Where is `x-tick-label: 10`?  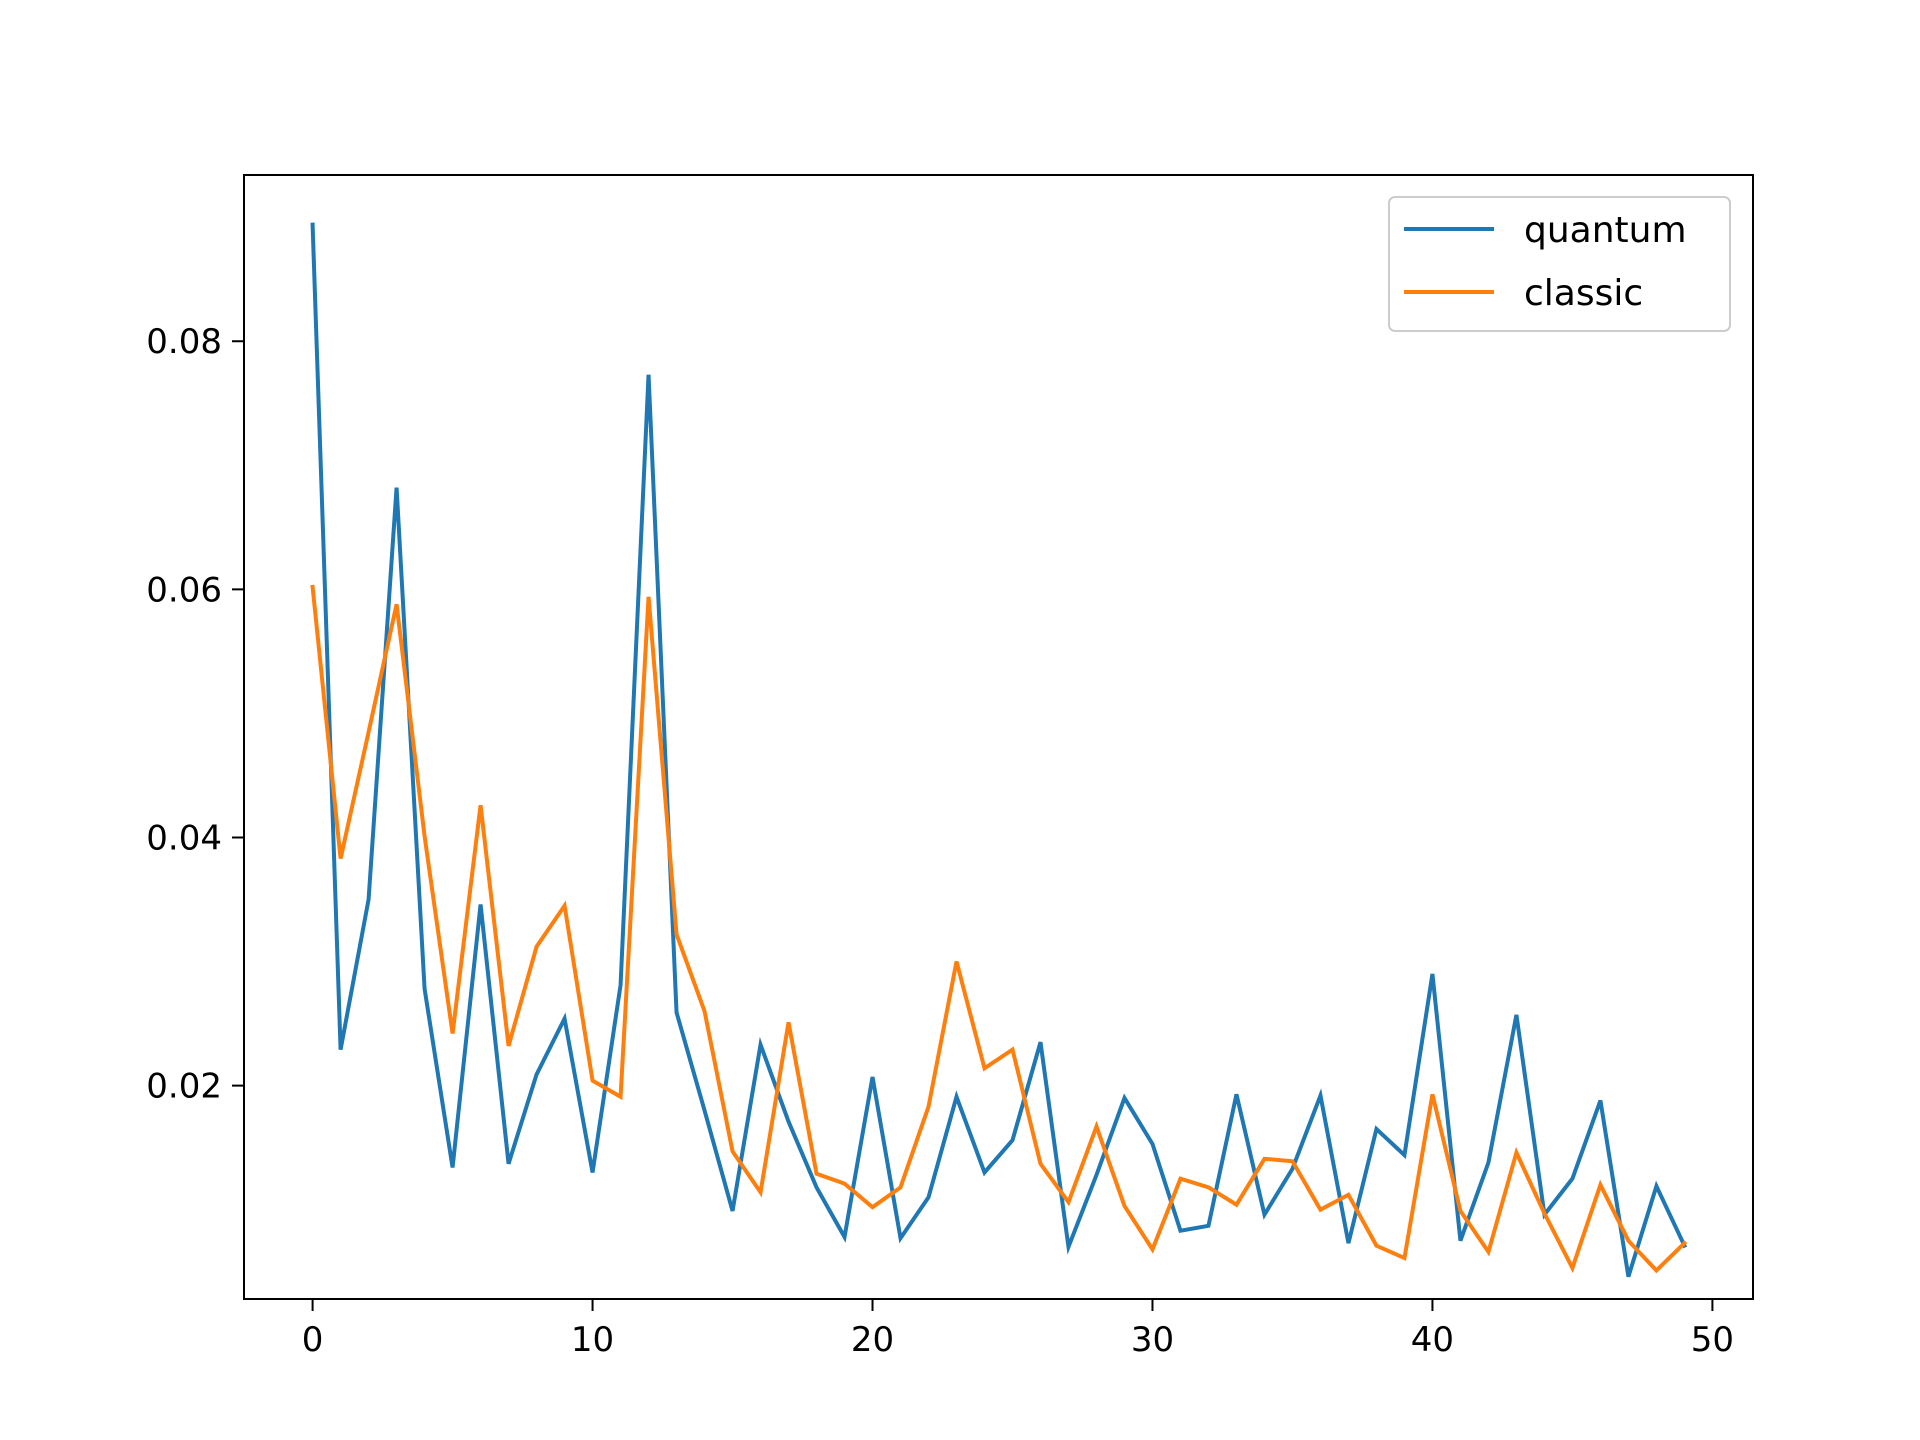 x-tick-label: 10 is located at coordinates (592, 1340).